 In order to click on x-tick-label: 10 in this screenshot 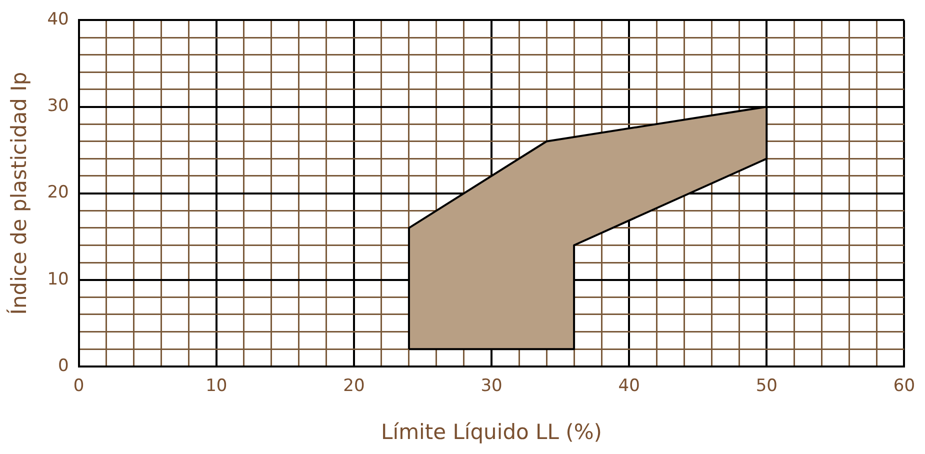, I will do `click(217, 386)`.